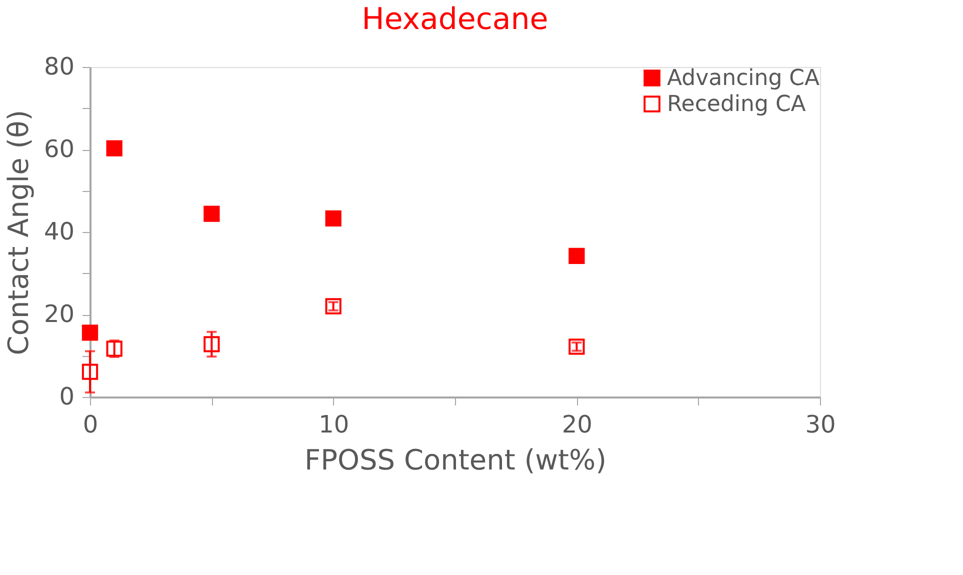  What do you see at coordinates (66, 396) in the screenshot?
I see `y-tick-label: 0` at bounding box center [66, 396].